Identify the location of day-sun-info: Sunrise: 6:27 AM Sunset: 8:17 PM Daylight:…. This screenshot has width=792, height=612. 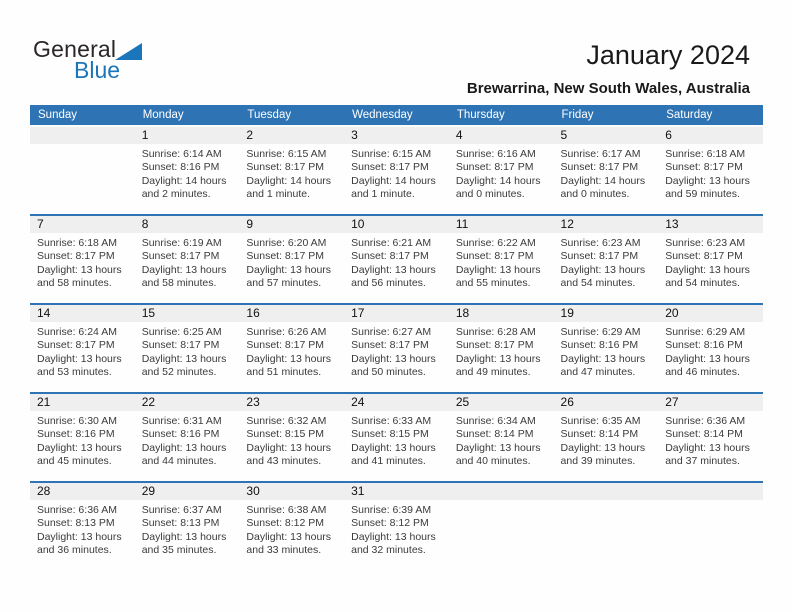
(393, 352).